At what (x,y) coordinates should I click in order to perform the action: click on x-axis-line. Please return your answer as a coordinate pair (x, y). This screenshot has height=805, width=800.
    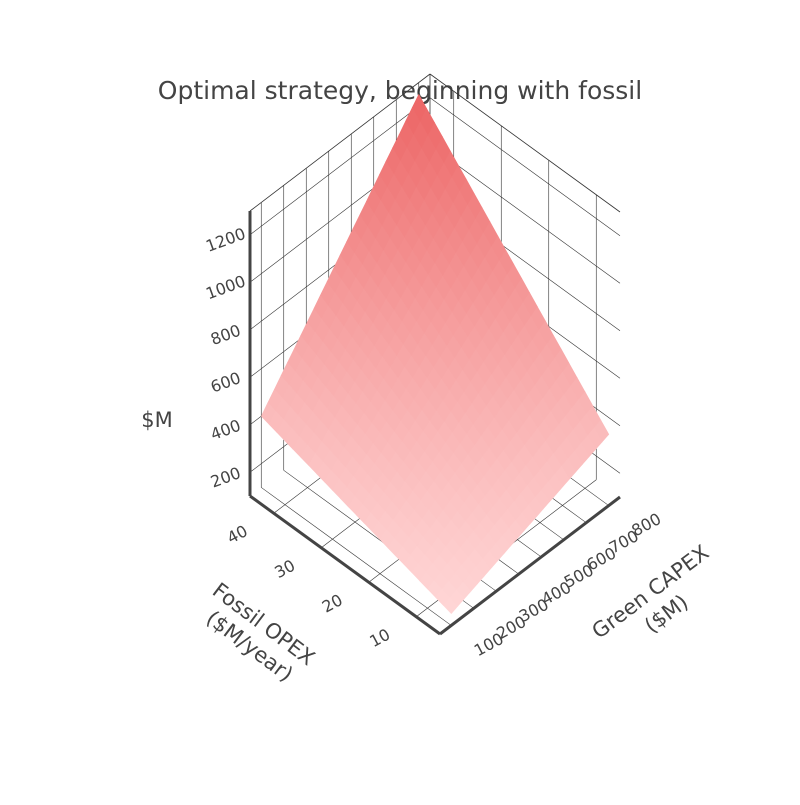
    Looking at the image, I should click on (530, 565).